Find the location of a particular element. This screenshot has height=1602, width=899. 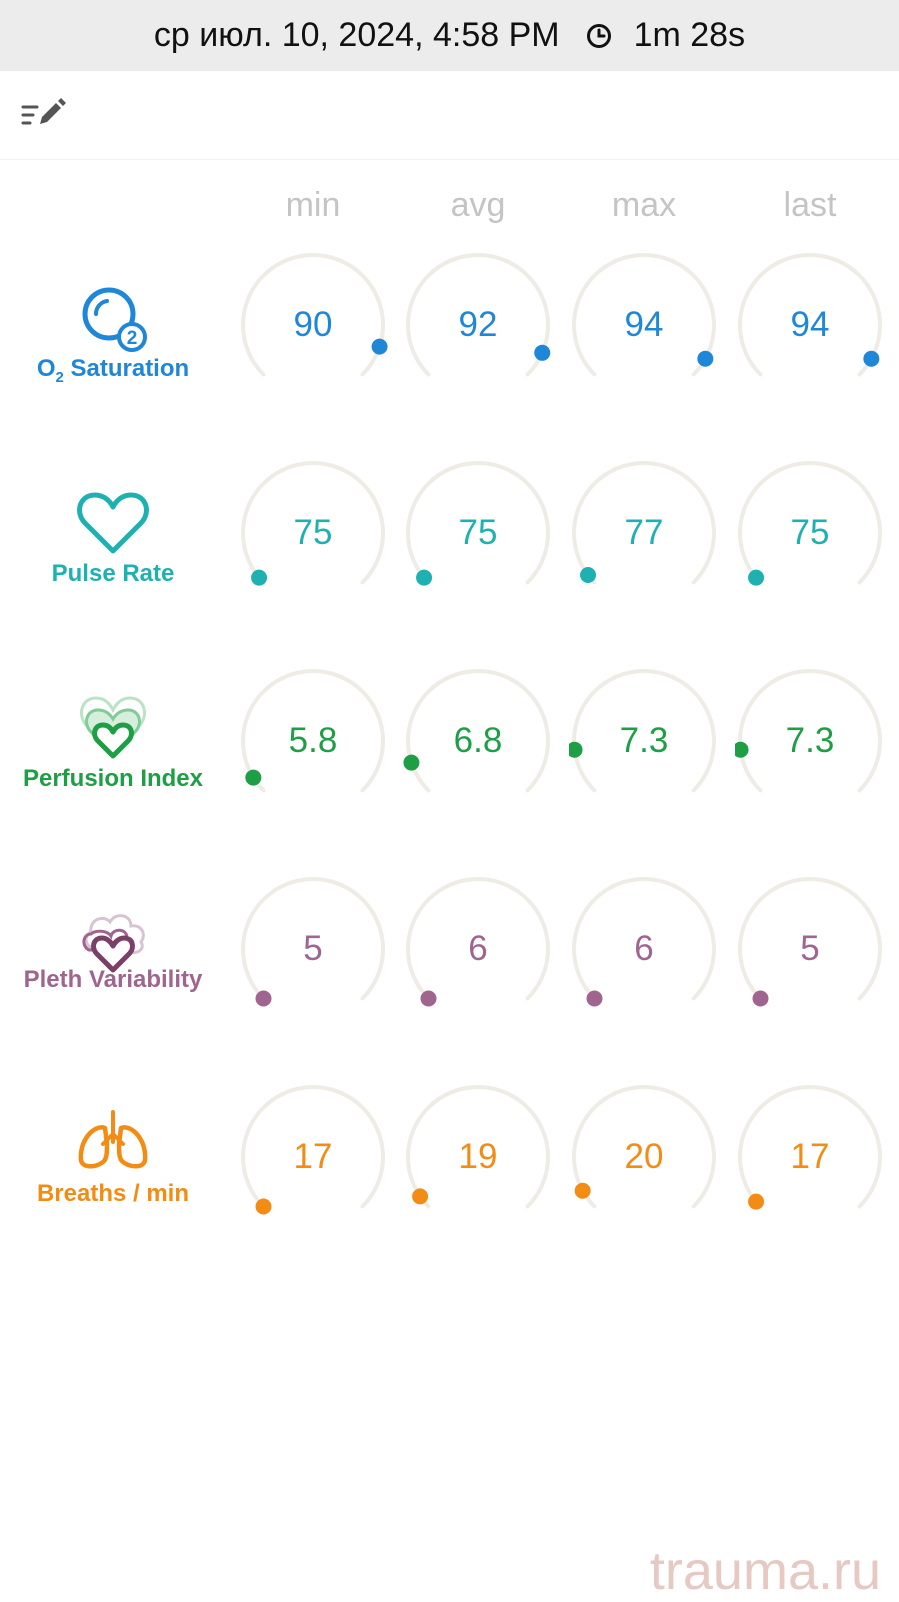

gauge-last: 7.3 is located at coordinates (810, 736).